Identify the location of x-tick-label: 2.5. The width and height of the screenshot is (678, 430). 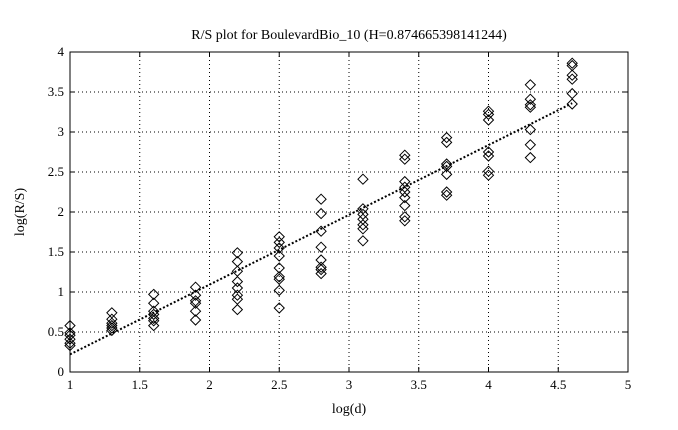
(279, 384).